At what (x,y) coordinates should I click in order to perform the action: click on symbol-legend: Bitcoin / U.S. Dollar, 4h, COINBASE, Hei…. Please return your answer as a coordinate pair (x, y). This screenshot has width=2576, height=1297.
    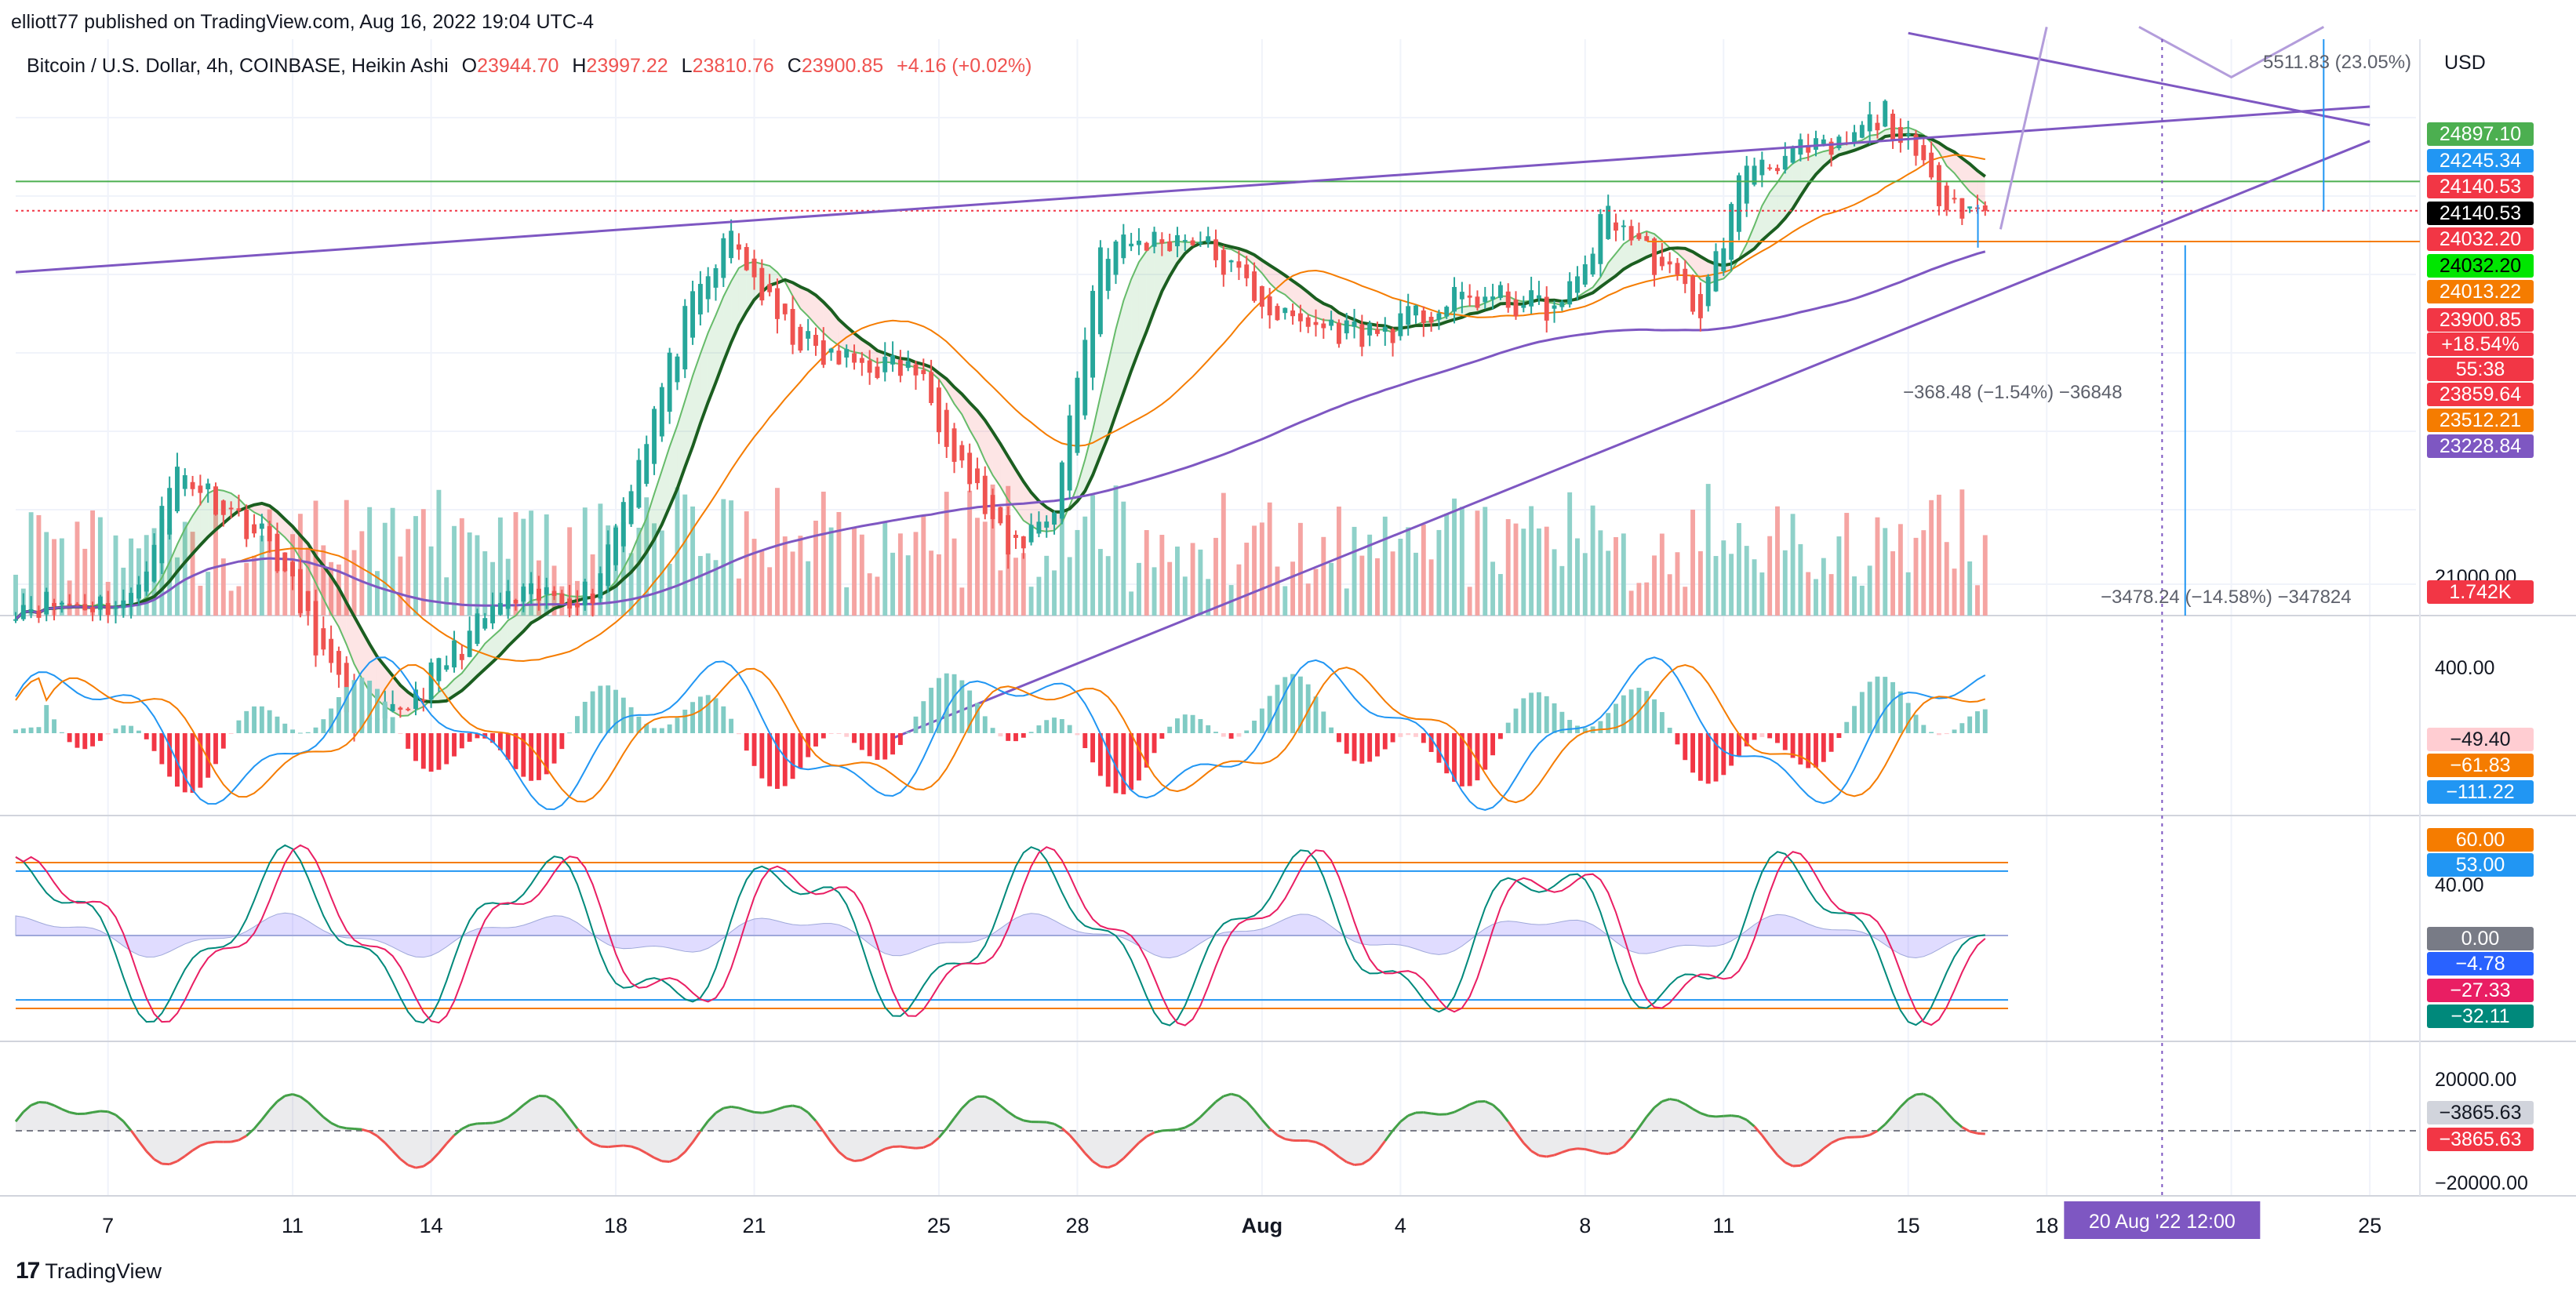
    Looking at the image, I should click on (529, 66).